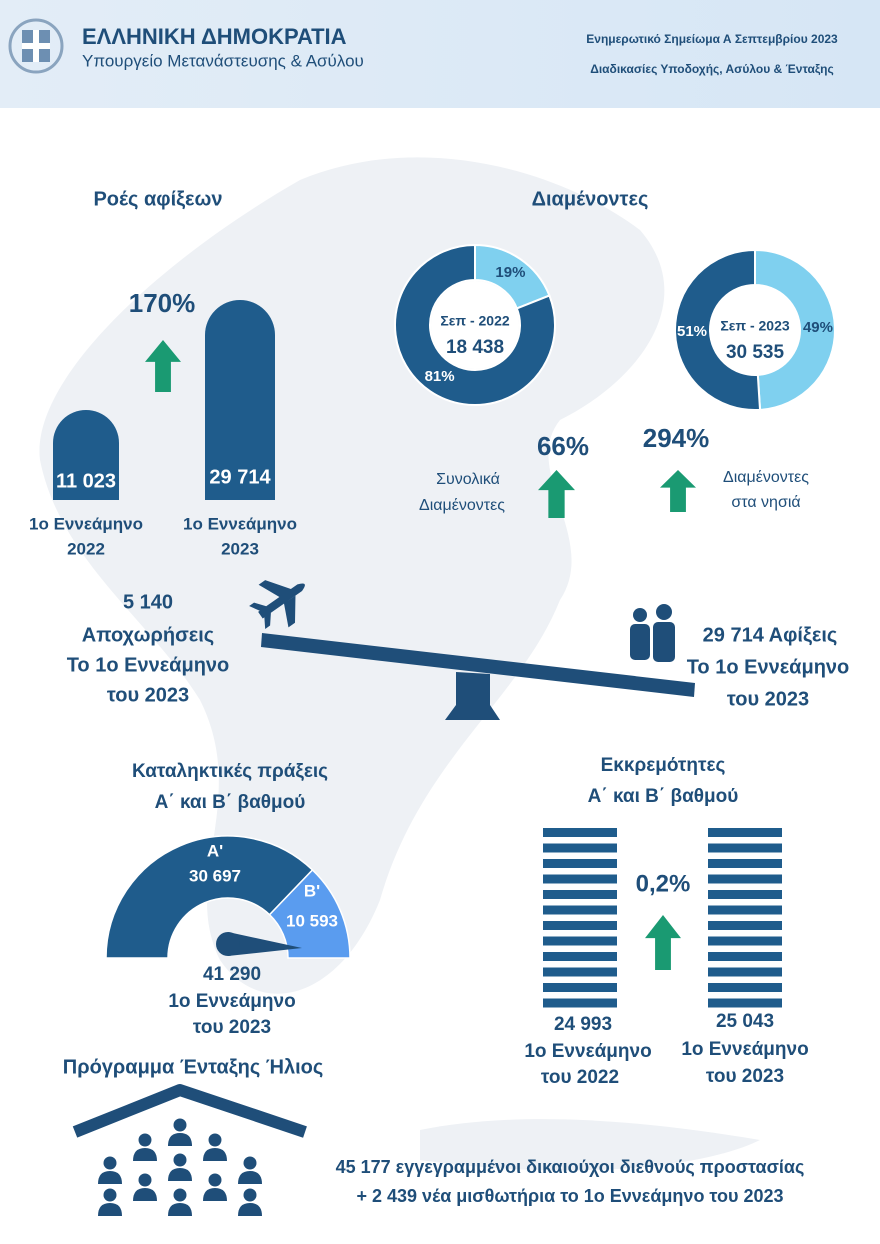 This screenshot has width=880, height=1244. Describe the element at coordinates (277, 604) in the screenshot. I see `plane` at that location.